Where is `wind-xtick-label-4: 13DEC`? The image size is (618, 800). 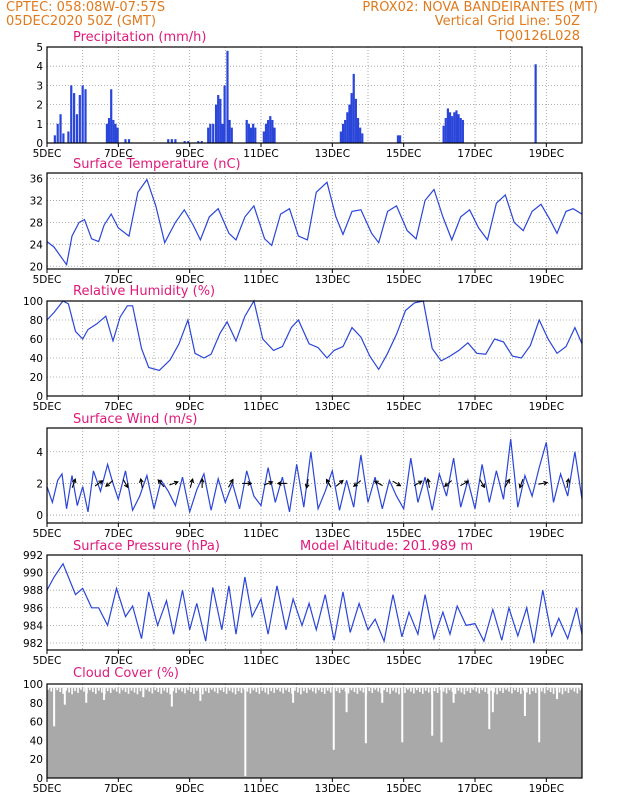 wind-xtick-label-4: 13DEC is located at coordinates (332, 534).